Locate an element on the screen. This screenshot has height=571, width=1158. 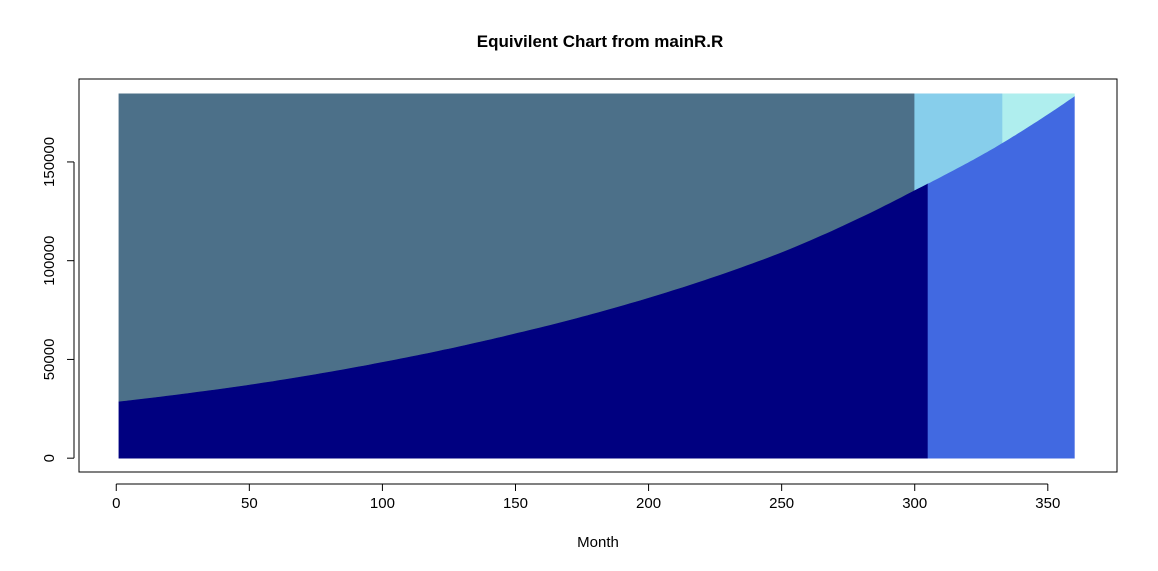
x-tick-label: 200 is located at coordinates (648, 503).